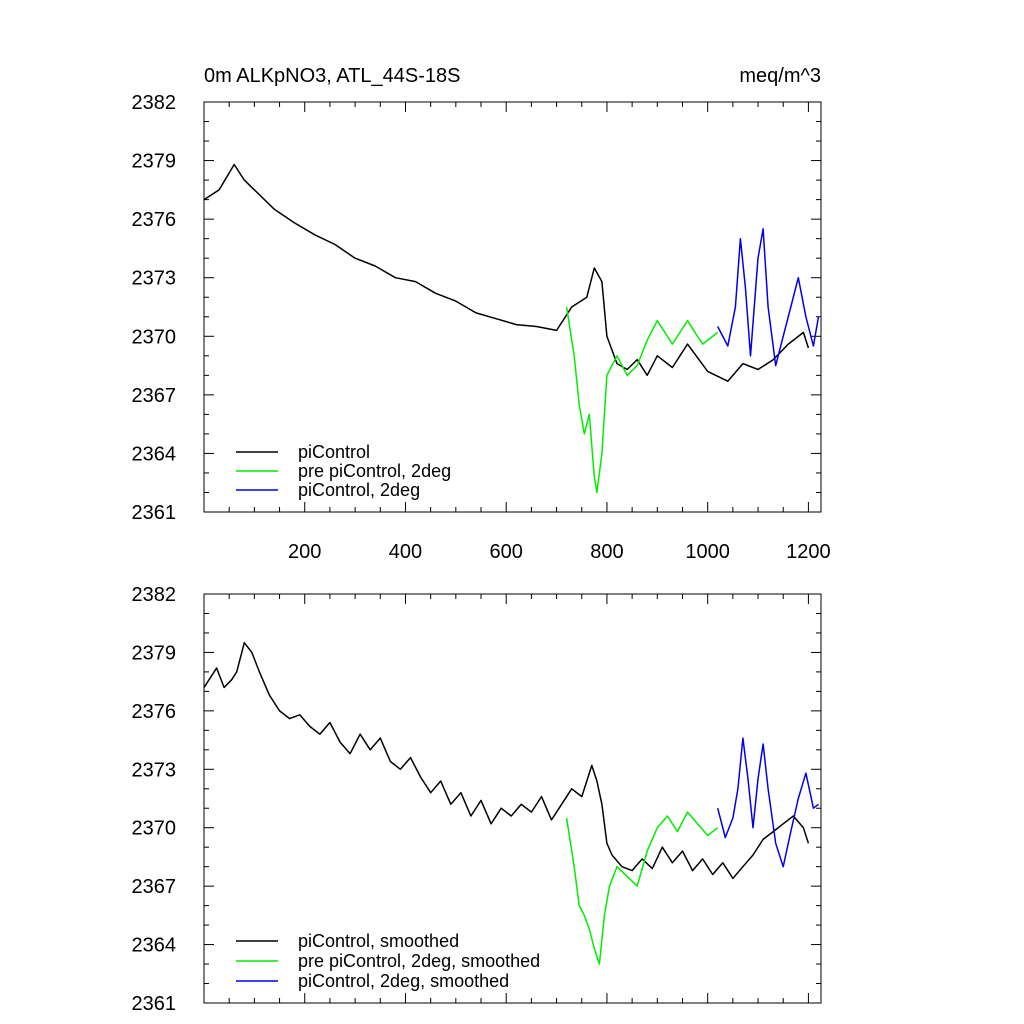  Describe the element at coordinates (334, 452) in the screenshot. I see `legend-label: piControl` at that location.